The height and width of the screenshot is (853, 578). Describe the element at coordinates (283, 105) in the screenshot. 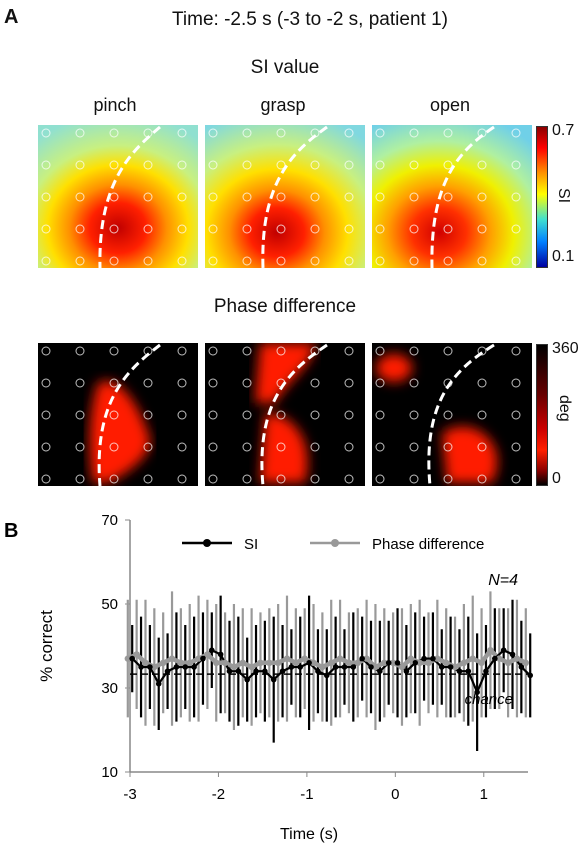

I see `condition-label-grasp: grasp` at that location.